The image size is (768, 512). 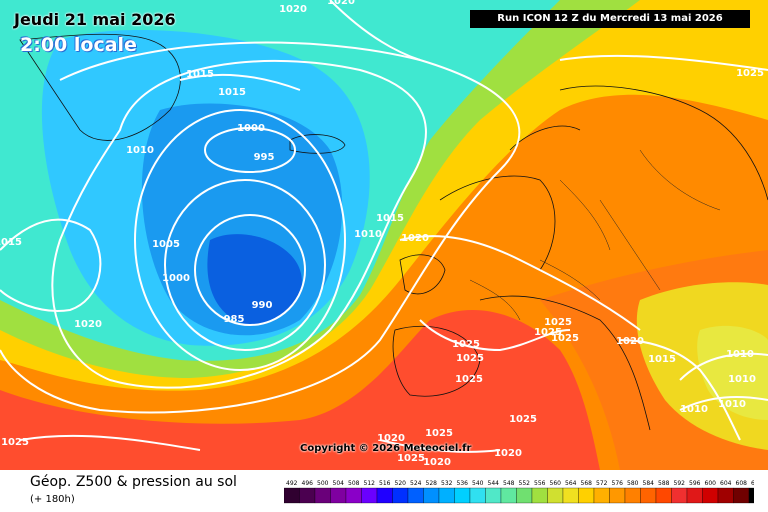 What do you see at coordinates (732, 372) in the screenshot?
I see `field-band-east-yellow-core` at bounding box center [732, 372].